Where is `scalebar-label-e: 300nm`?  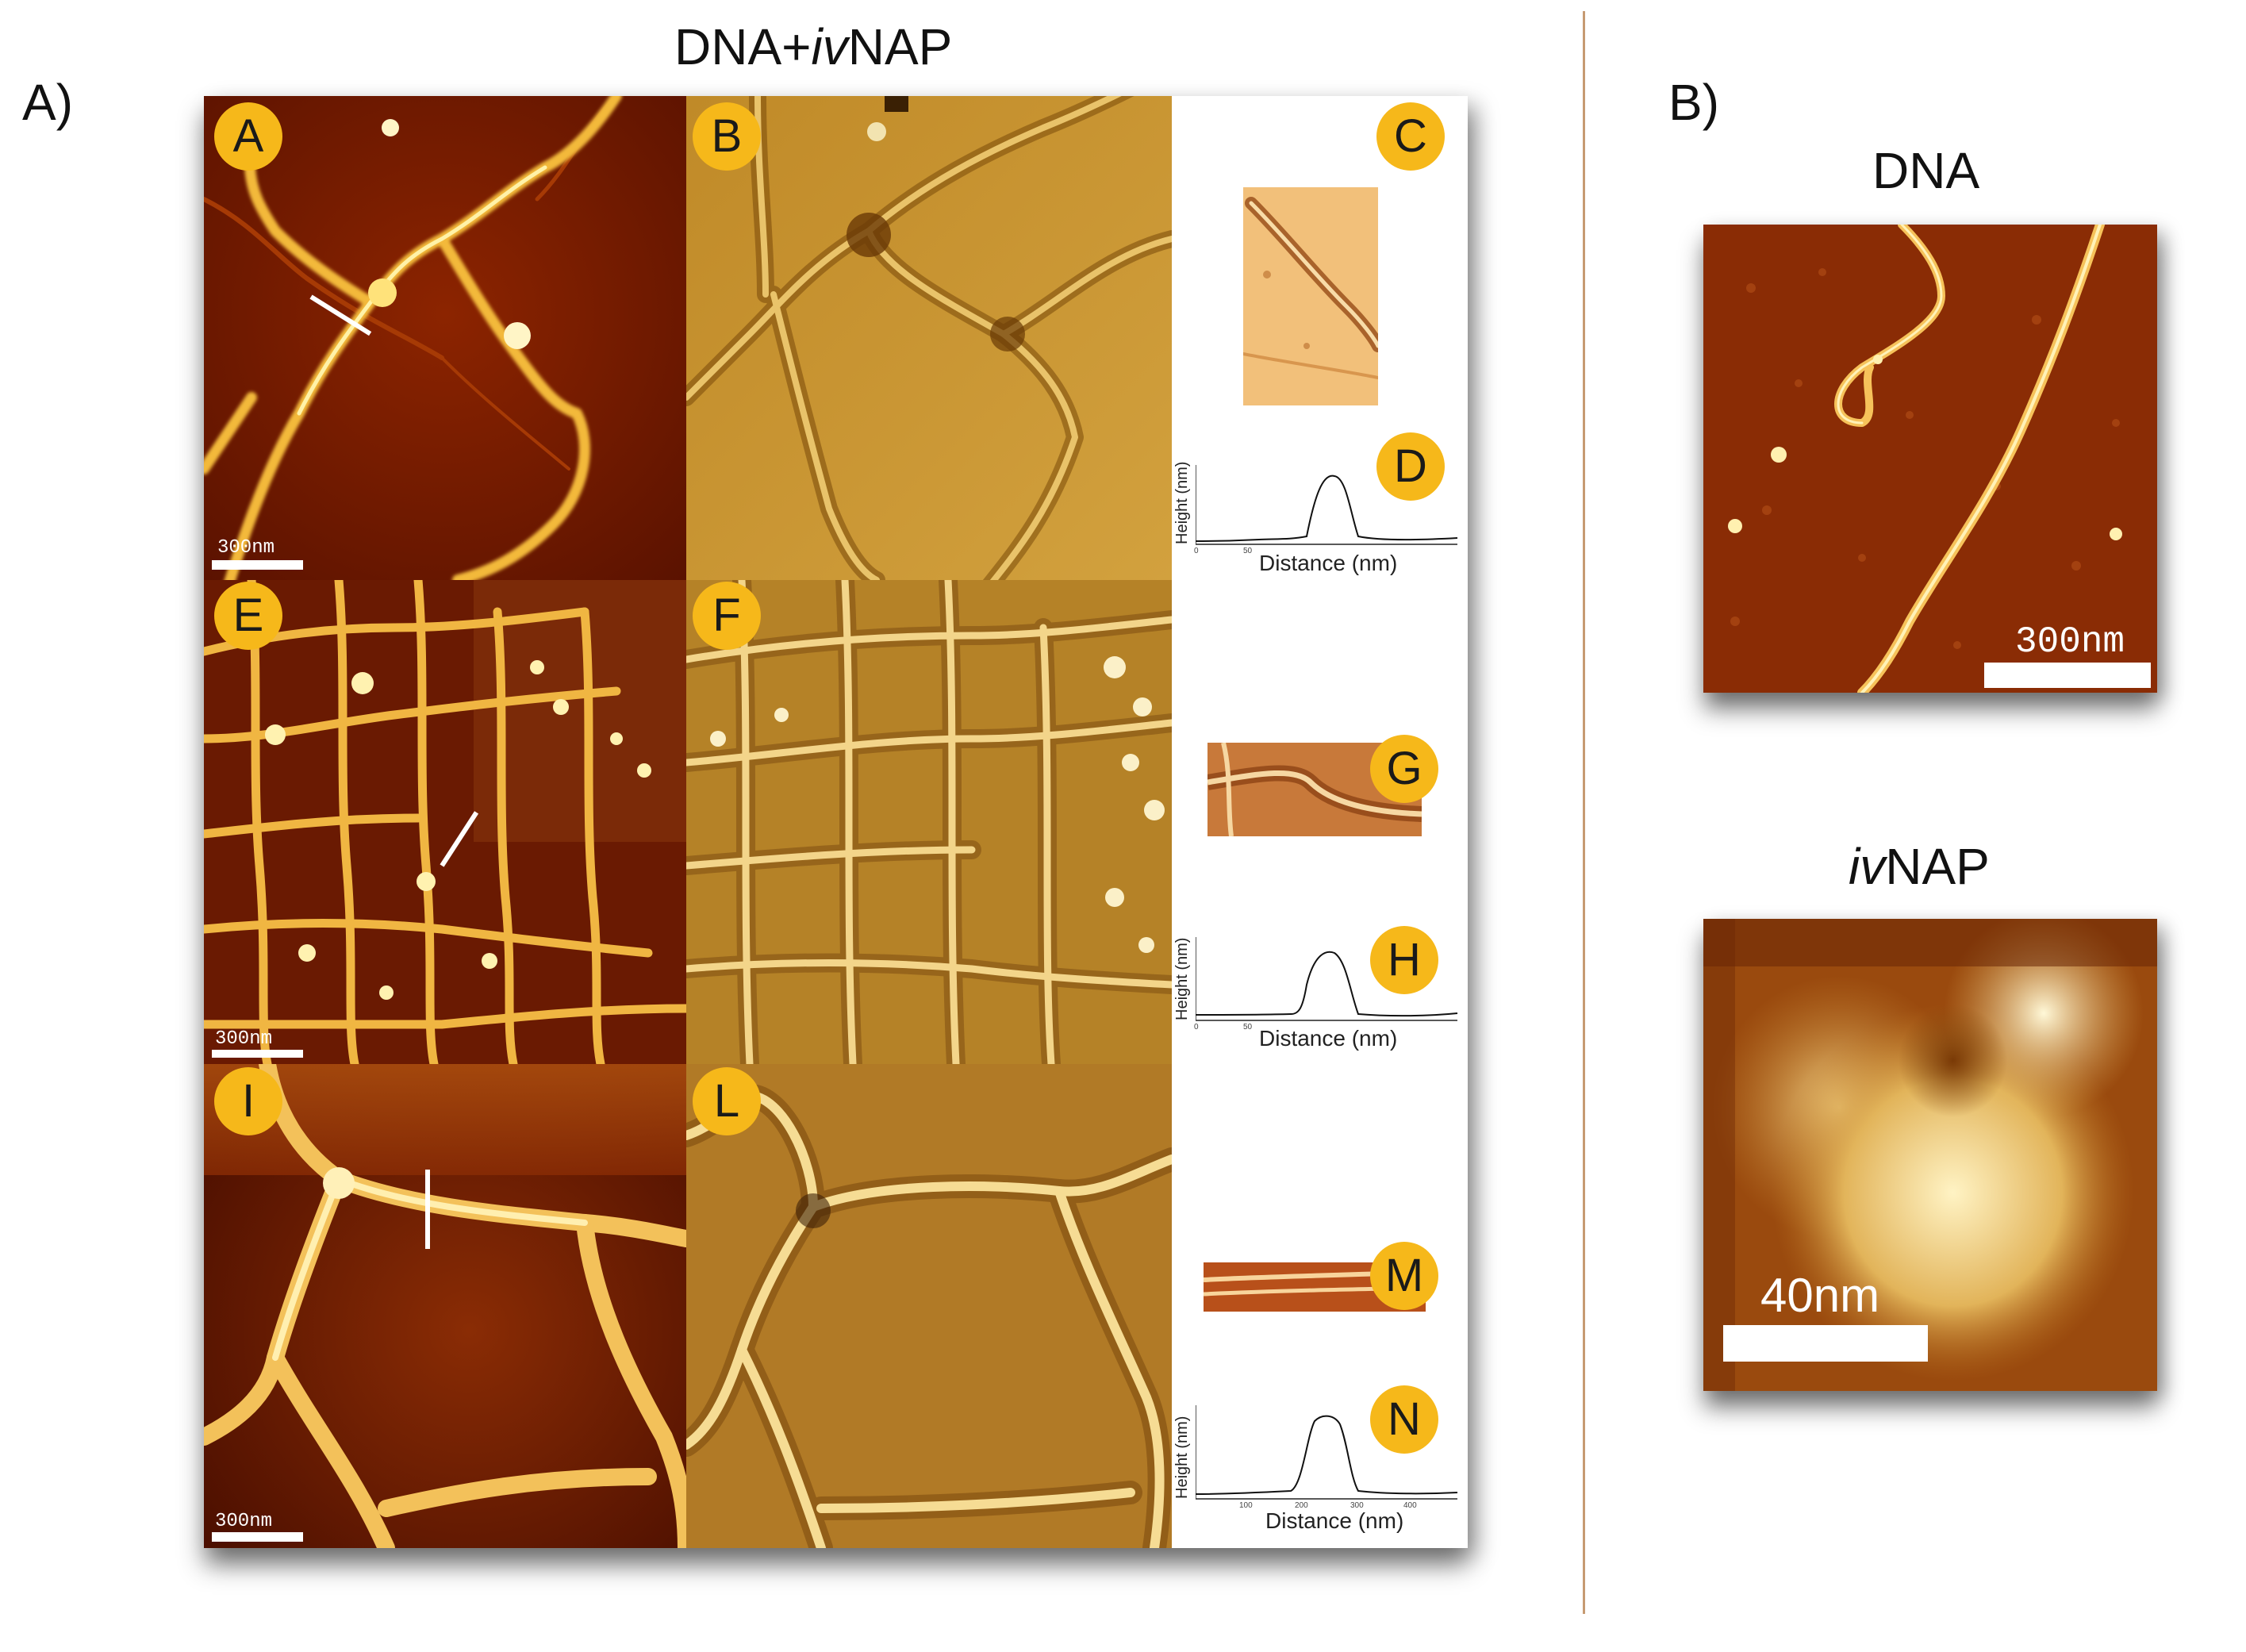 scalebar-label-e: 300nm is located at coordinates (244, 1039).